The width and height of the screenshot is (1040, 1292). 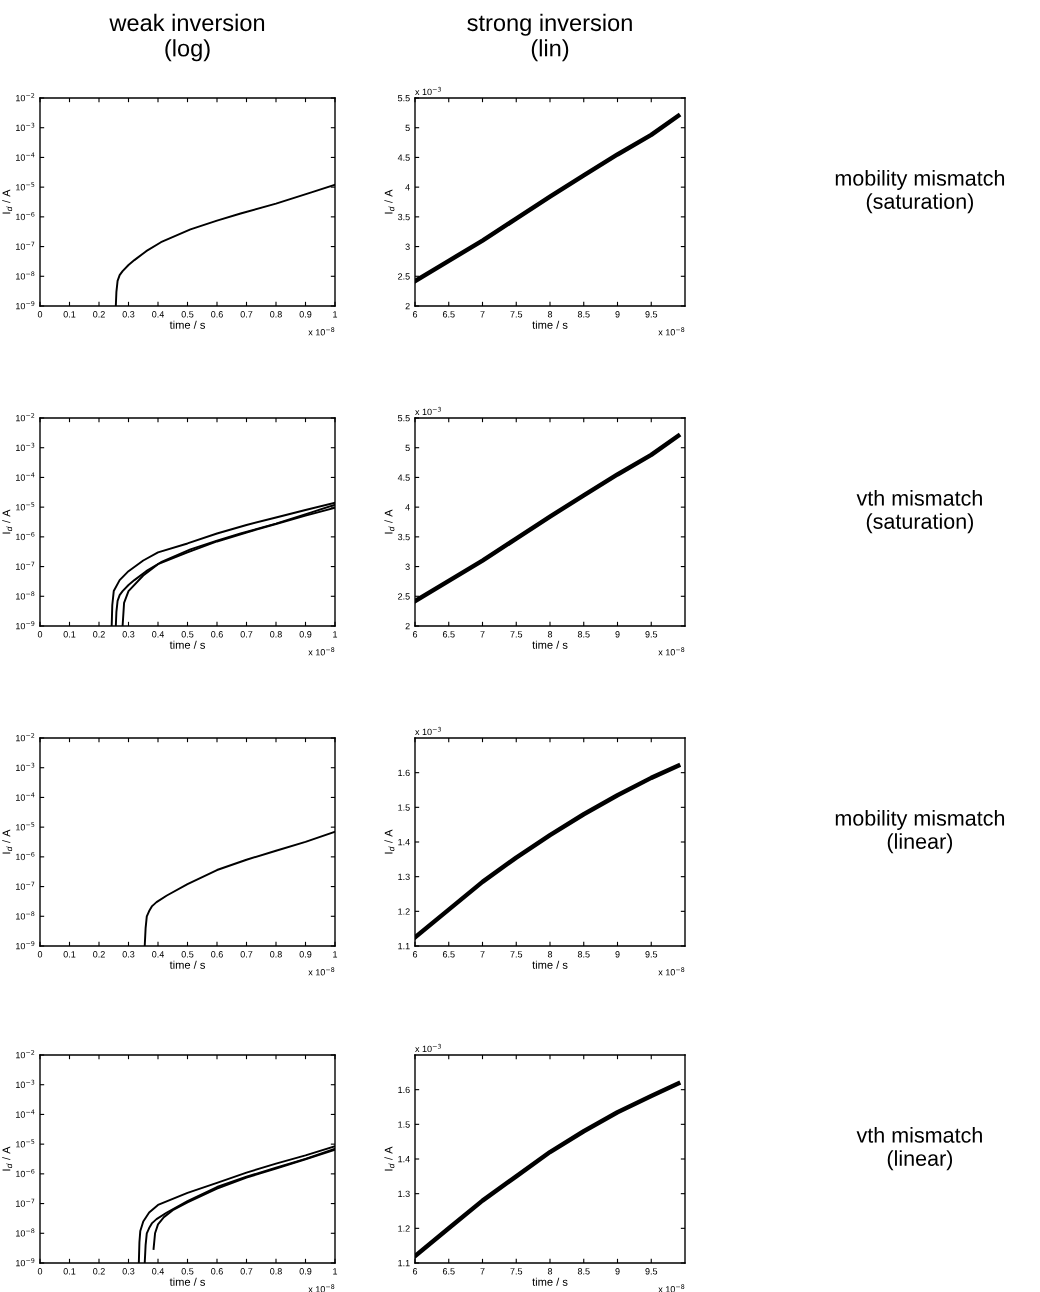 I want to click on y-tick-label: 4.5, so click(x=403, y=477).